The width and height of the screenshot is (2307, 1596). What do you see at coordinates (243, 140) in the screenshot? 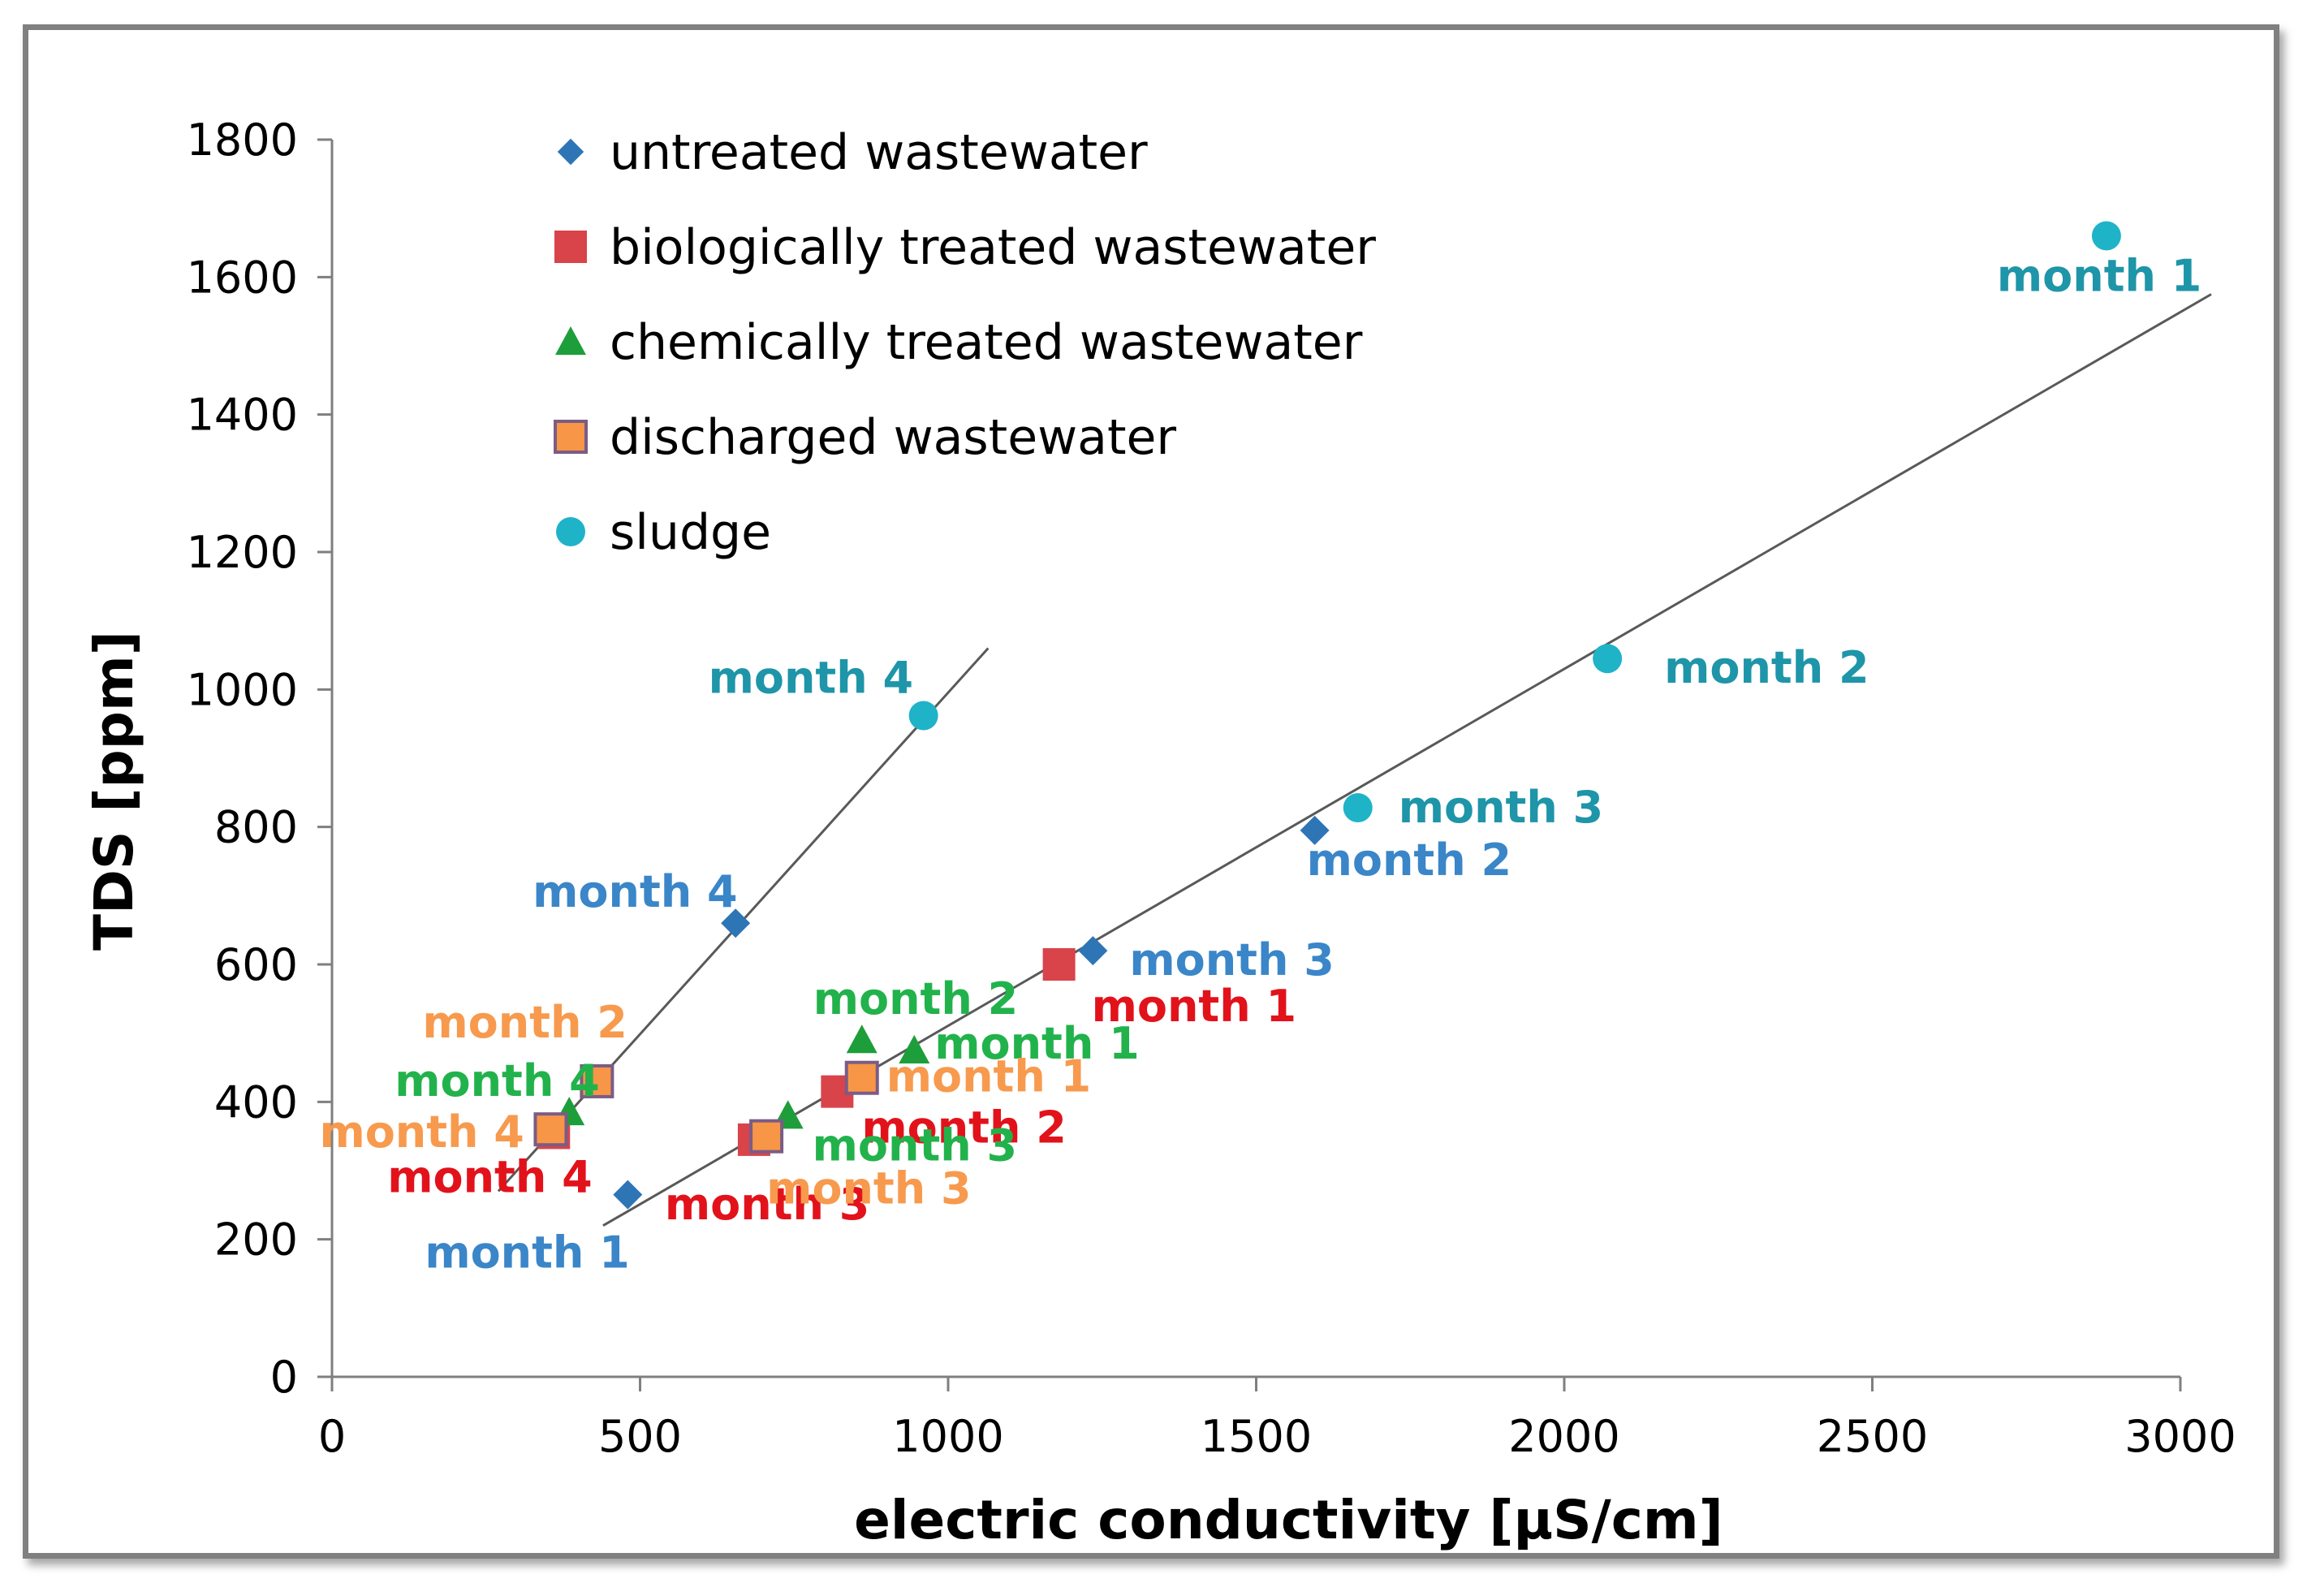
I see `y-tick-label: 1800` at bounding box center [243, 140].